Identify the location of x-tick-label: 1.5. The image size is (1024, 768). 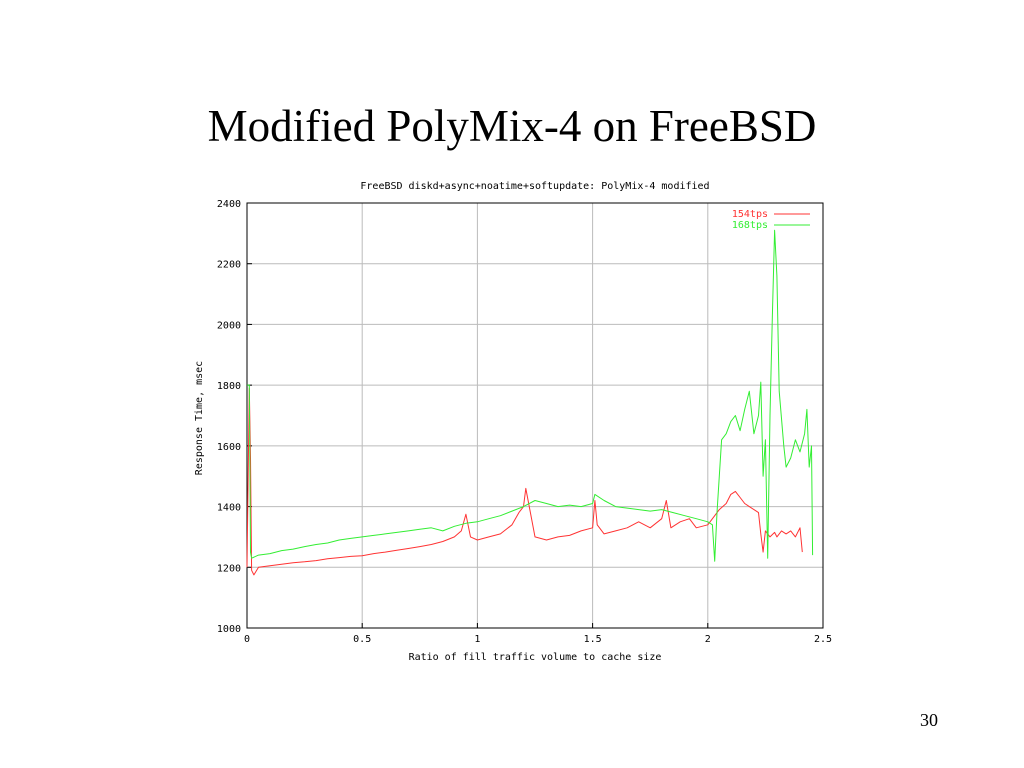
(593, 639).